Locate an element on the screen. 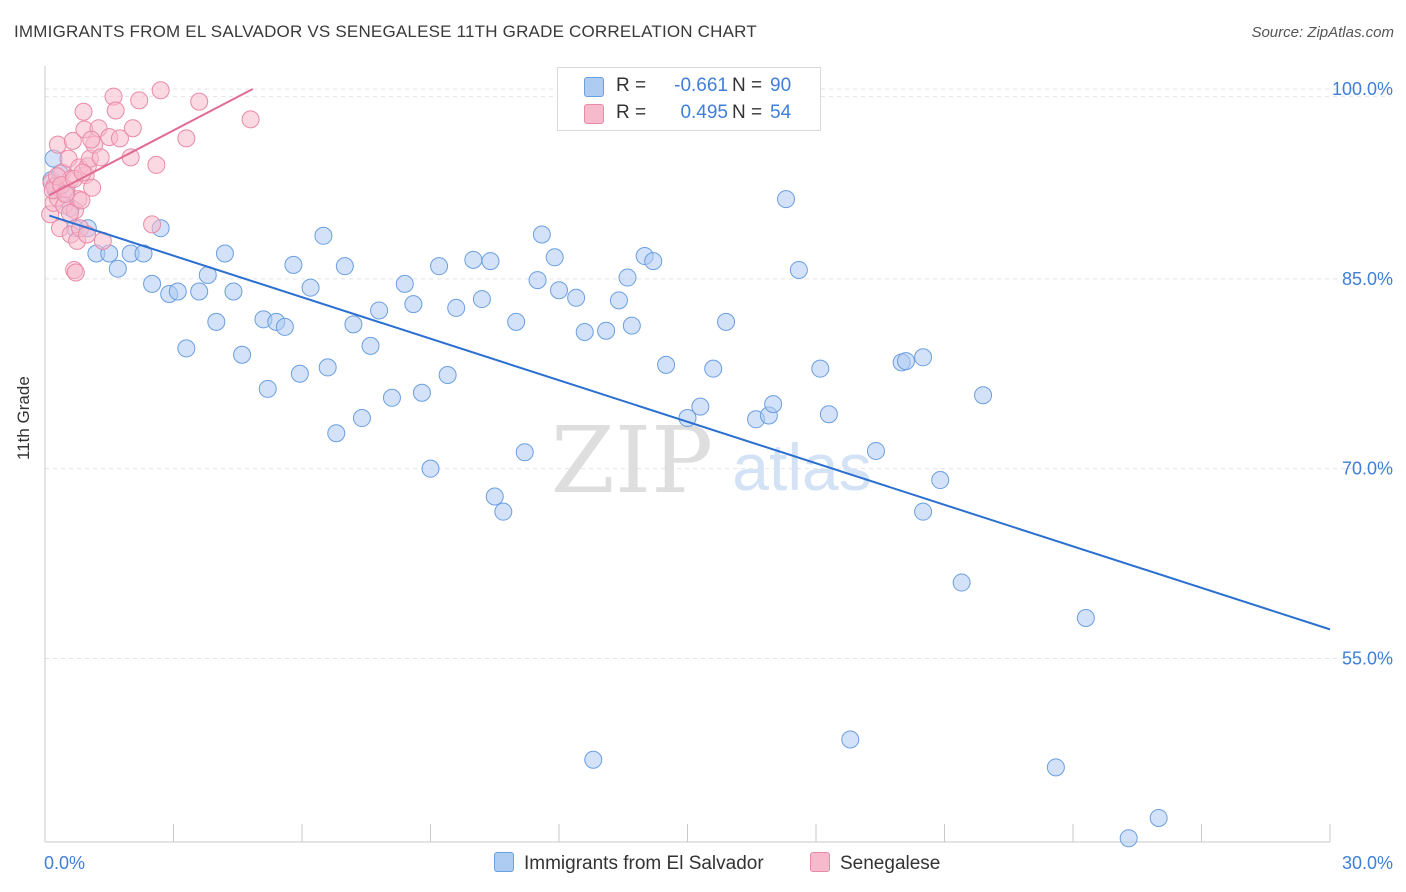 The image size is (1406, 892). legend-item-pink: Senegalese is located at coordinates (875, 863).